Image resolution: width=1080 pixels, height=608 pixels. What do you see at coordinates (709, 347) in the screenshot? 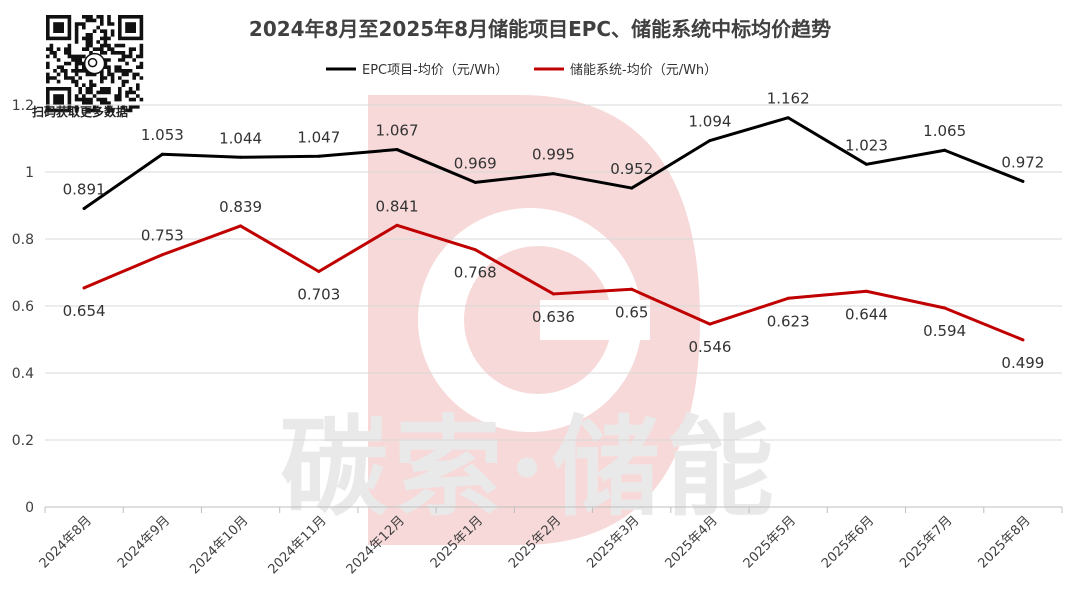
I see `data-label: 0.546` at bounding box center [709, 347].